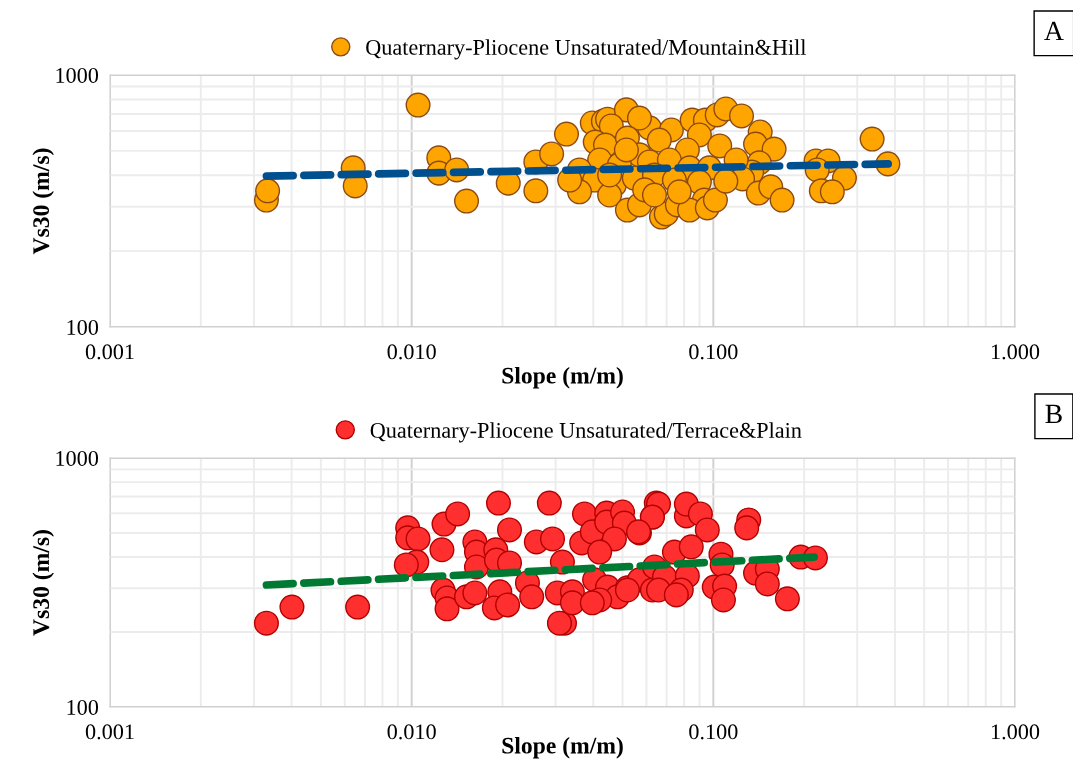 This screenshot has height=762, width=1073. Describe the element at coordinates (586, 49) in the screenshot. I see `legend-label: Quaternary-Pliocene Unsaturated/Mountain&Hill` at that location.